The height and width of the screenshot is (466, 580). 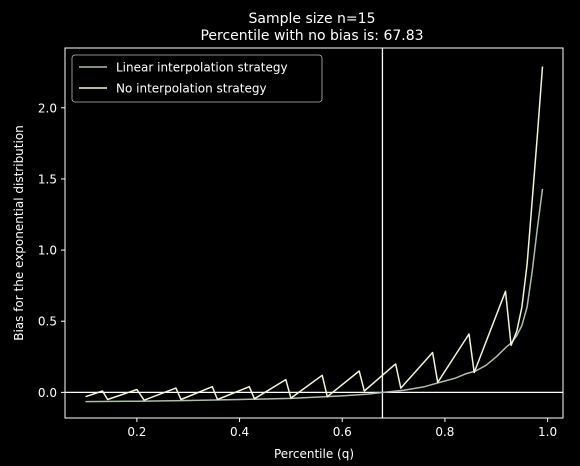 What do you see at coordinates (47, 322) in the screenshot?
I see `y-tick-label: 0.5` at bounding box center [47, 322].